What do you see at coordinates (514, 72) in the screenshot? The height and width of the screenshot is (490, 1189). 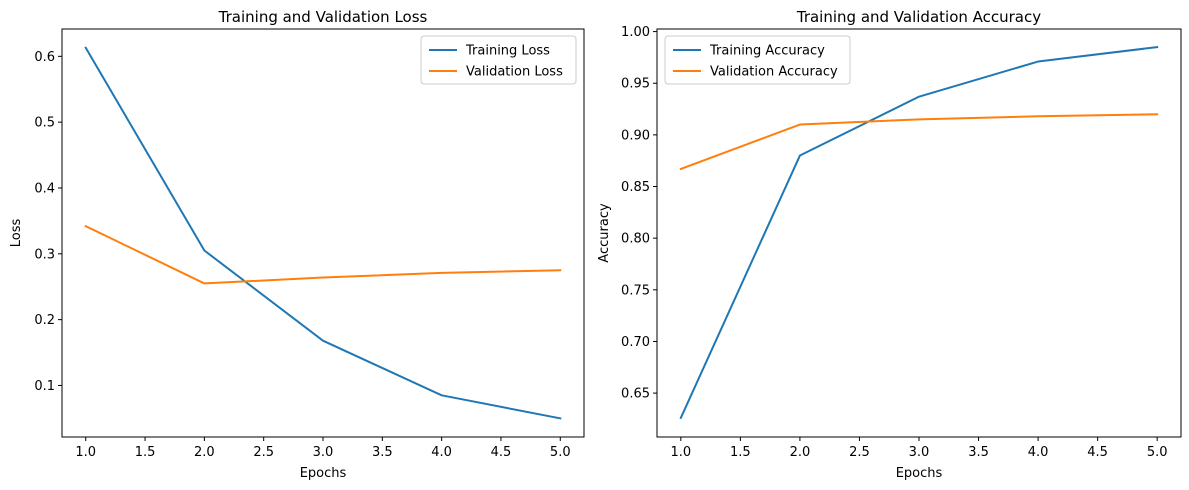 I see `loss-legend-label: Validation Loss` at bounding box center [514, 72].